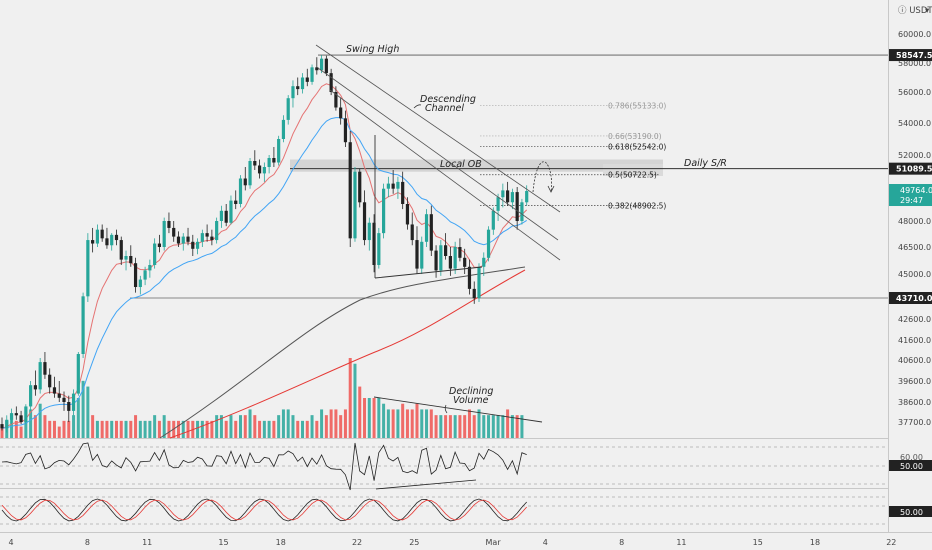 The width and height of the screenshot is (932, 550). What do you see at coordinates (911, 457) in the screenshot?
I see `rsi-level-60: 60.00` at bounding box center [911, 457].